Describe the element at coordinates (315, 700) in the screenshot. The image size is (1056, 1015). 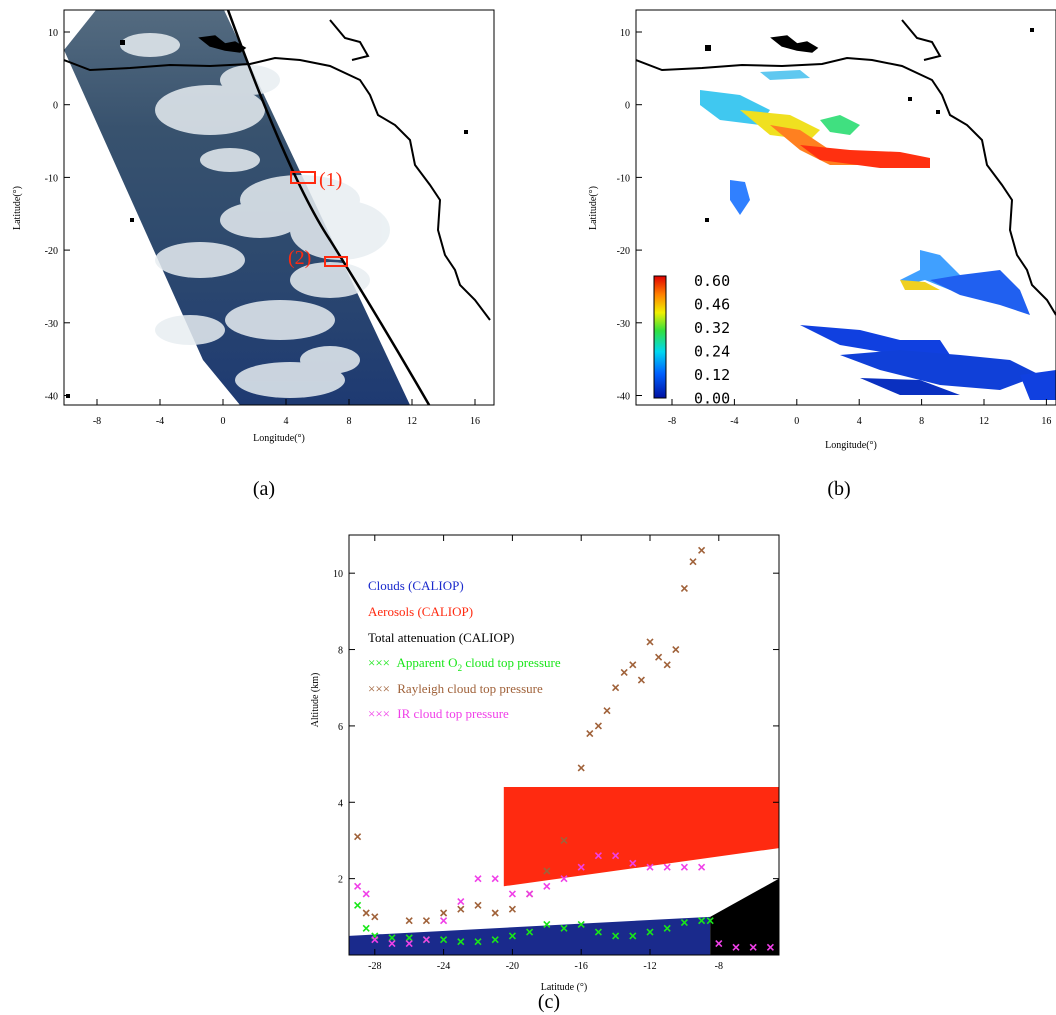
I see `panel-c-ylabel: Altitude (km)` at that location.